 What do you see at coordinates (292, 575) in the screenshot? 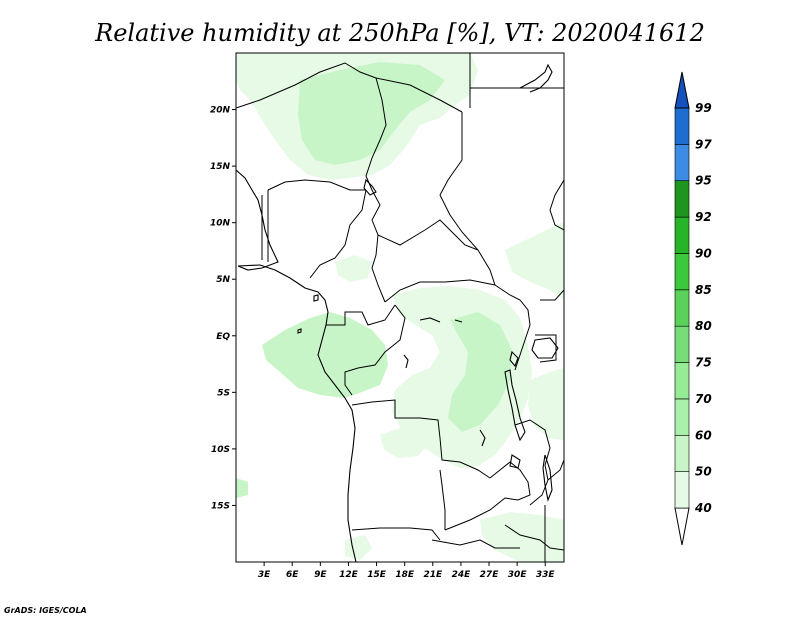
I see `x-tick-label: 6E` at bounding box center [292, 575].